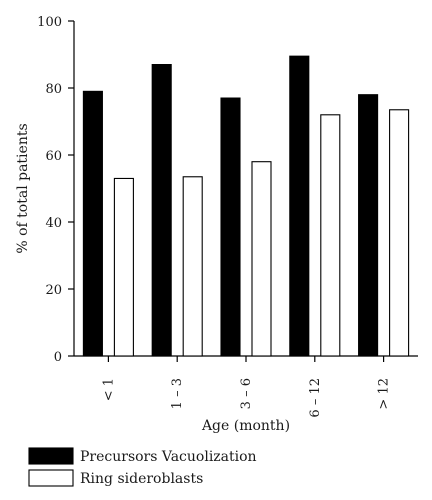  I want to click on x-tick-label: 3 – 6, so click(246, 393).